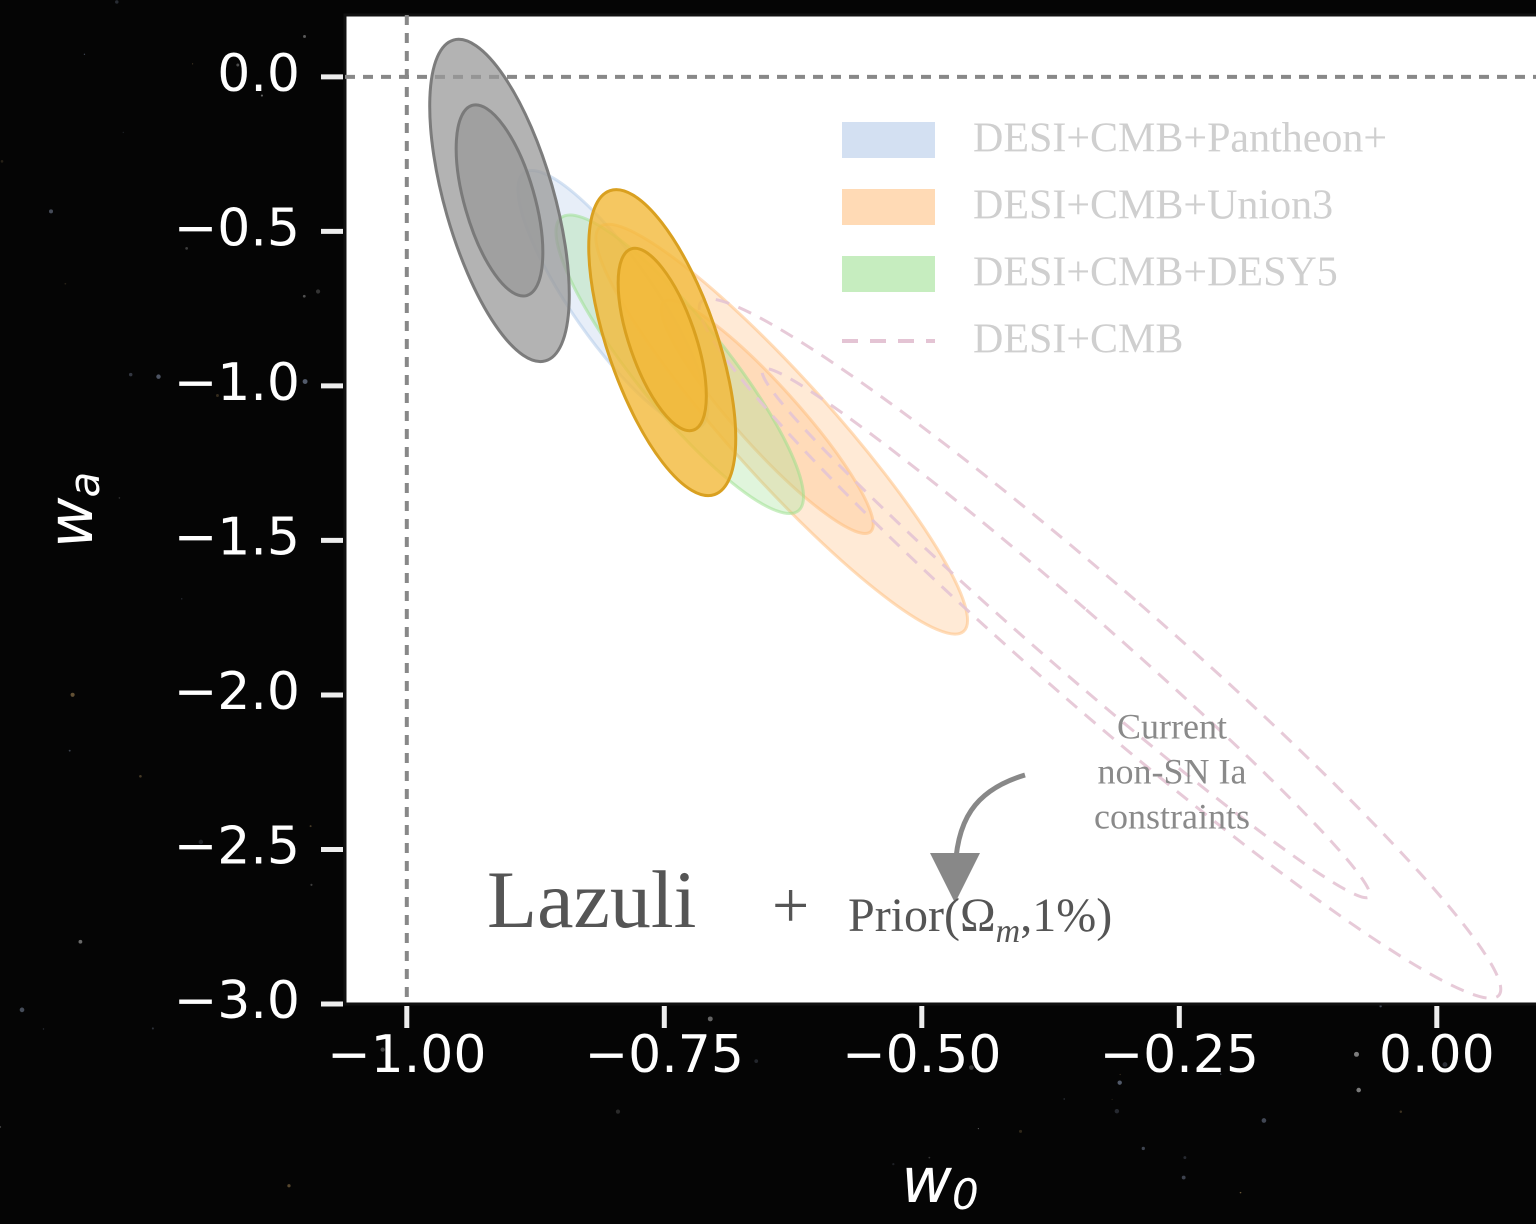 The width and height of the screenshot is (1536, 1224). Describe the element at coordinates (237, 383) in the screenshot. I see `y-tick-label: −1.0` at that location.